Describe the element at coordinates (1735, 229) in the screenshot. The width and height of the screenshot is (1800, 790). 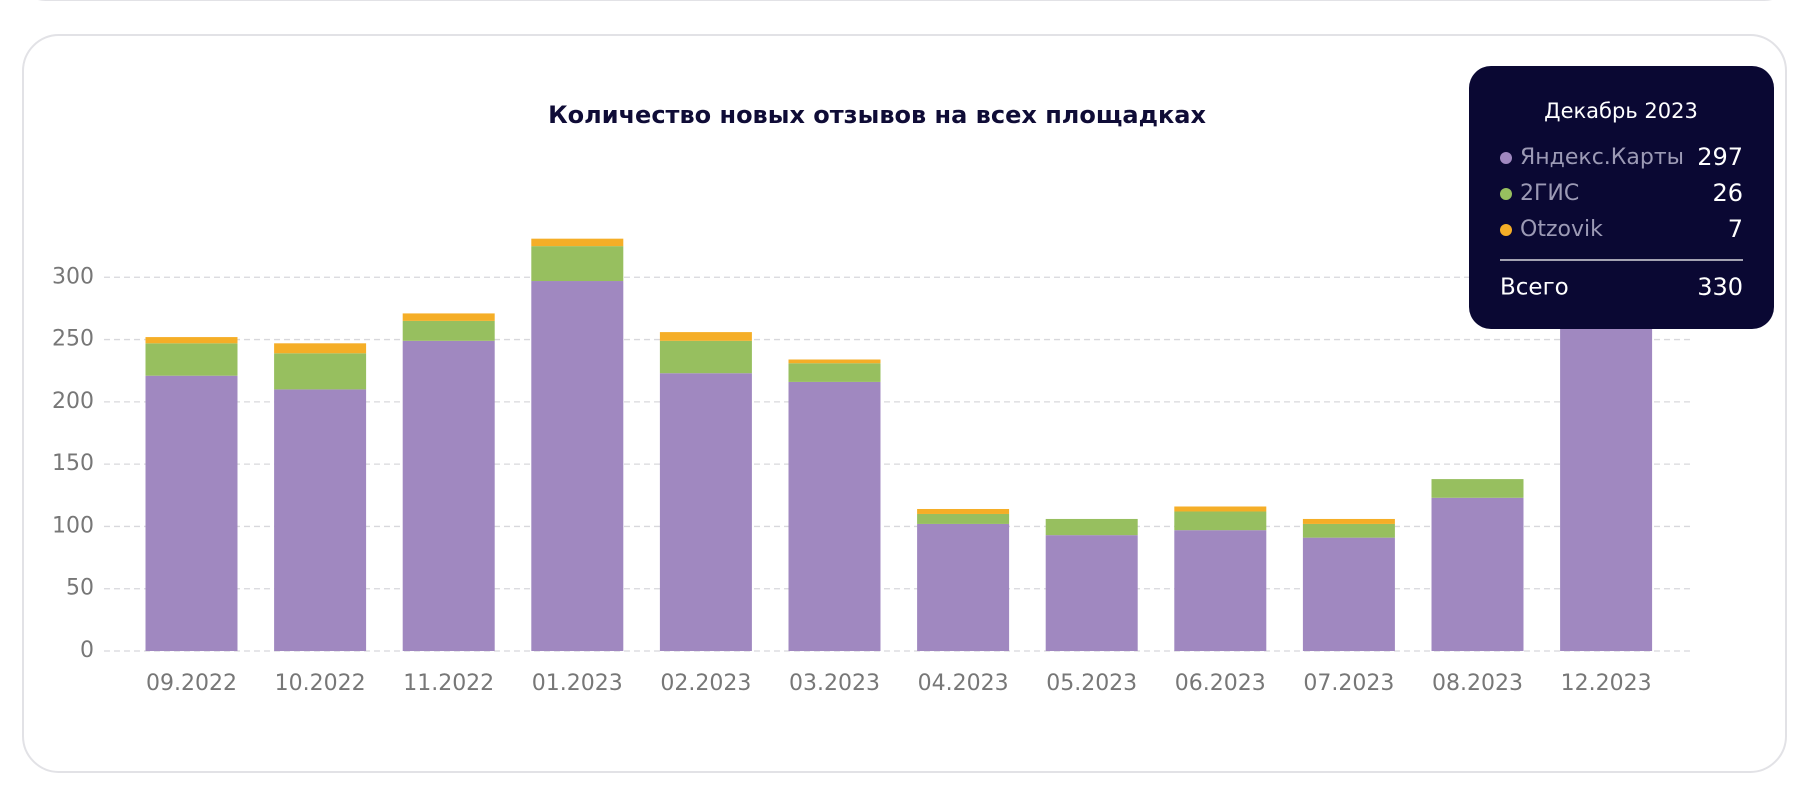
I see `tooltip-value: 7` at that location.